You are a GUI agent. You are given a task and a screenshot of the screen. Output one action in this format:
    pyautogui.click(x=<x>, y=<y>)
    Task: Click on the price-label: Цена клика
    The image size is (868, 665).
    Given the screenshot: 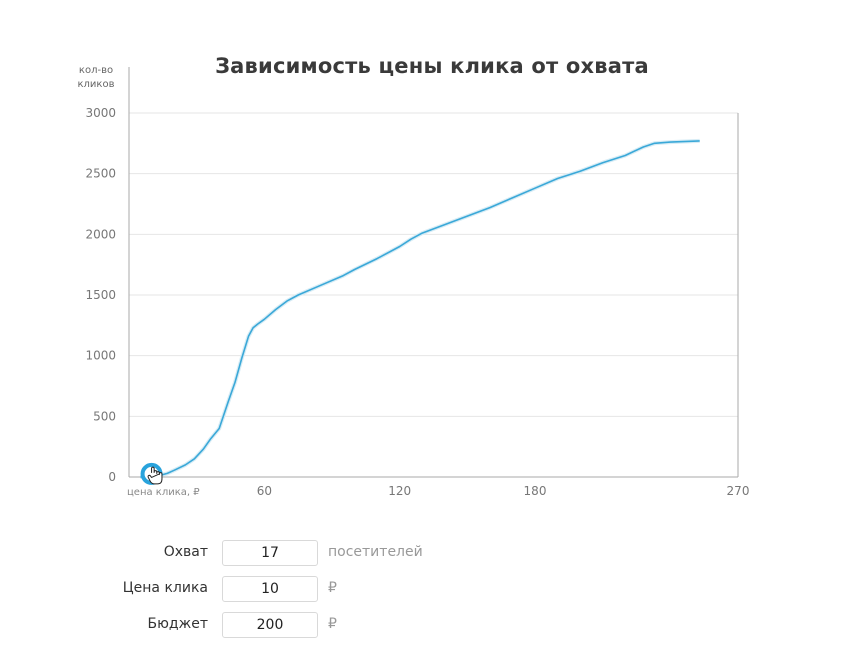 What is the action you would take?
    pyautogui.click(x=165, y=588)
    